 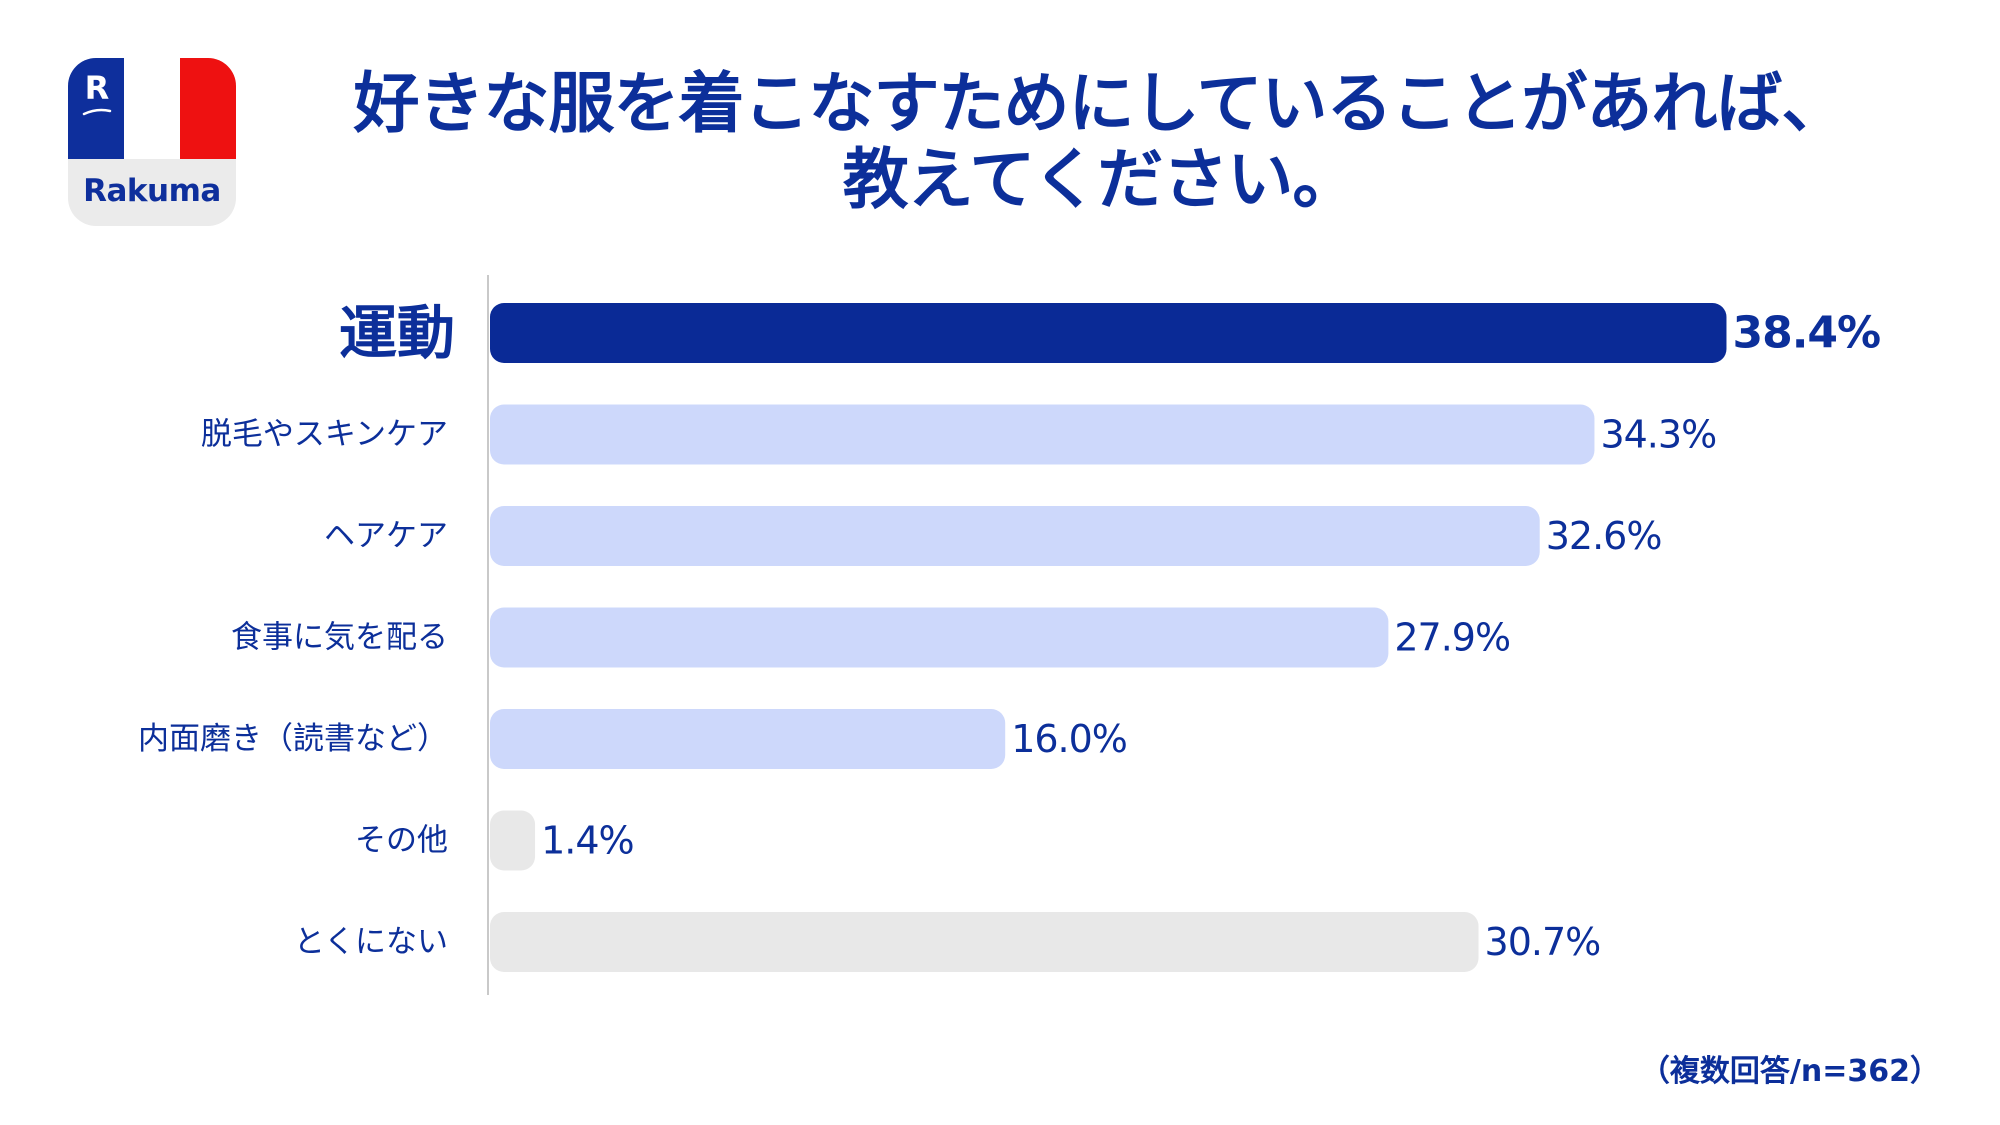 What do you see at coordinates (1100, 179) in the screenshot?
I see `chart-title-line-2: 教えてください。` at bounding box center [1100, 179].